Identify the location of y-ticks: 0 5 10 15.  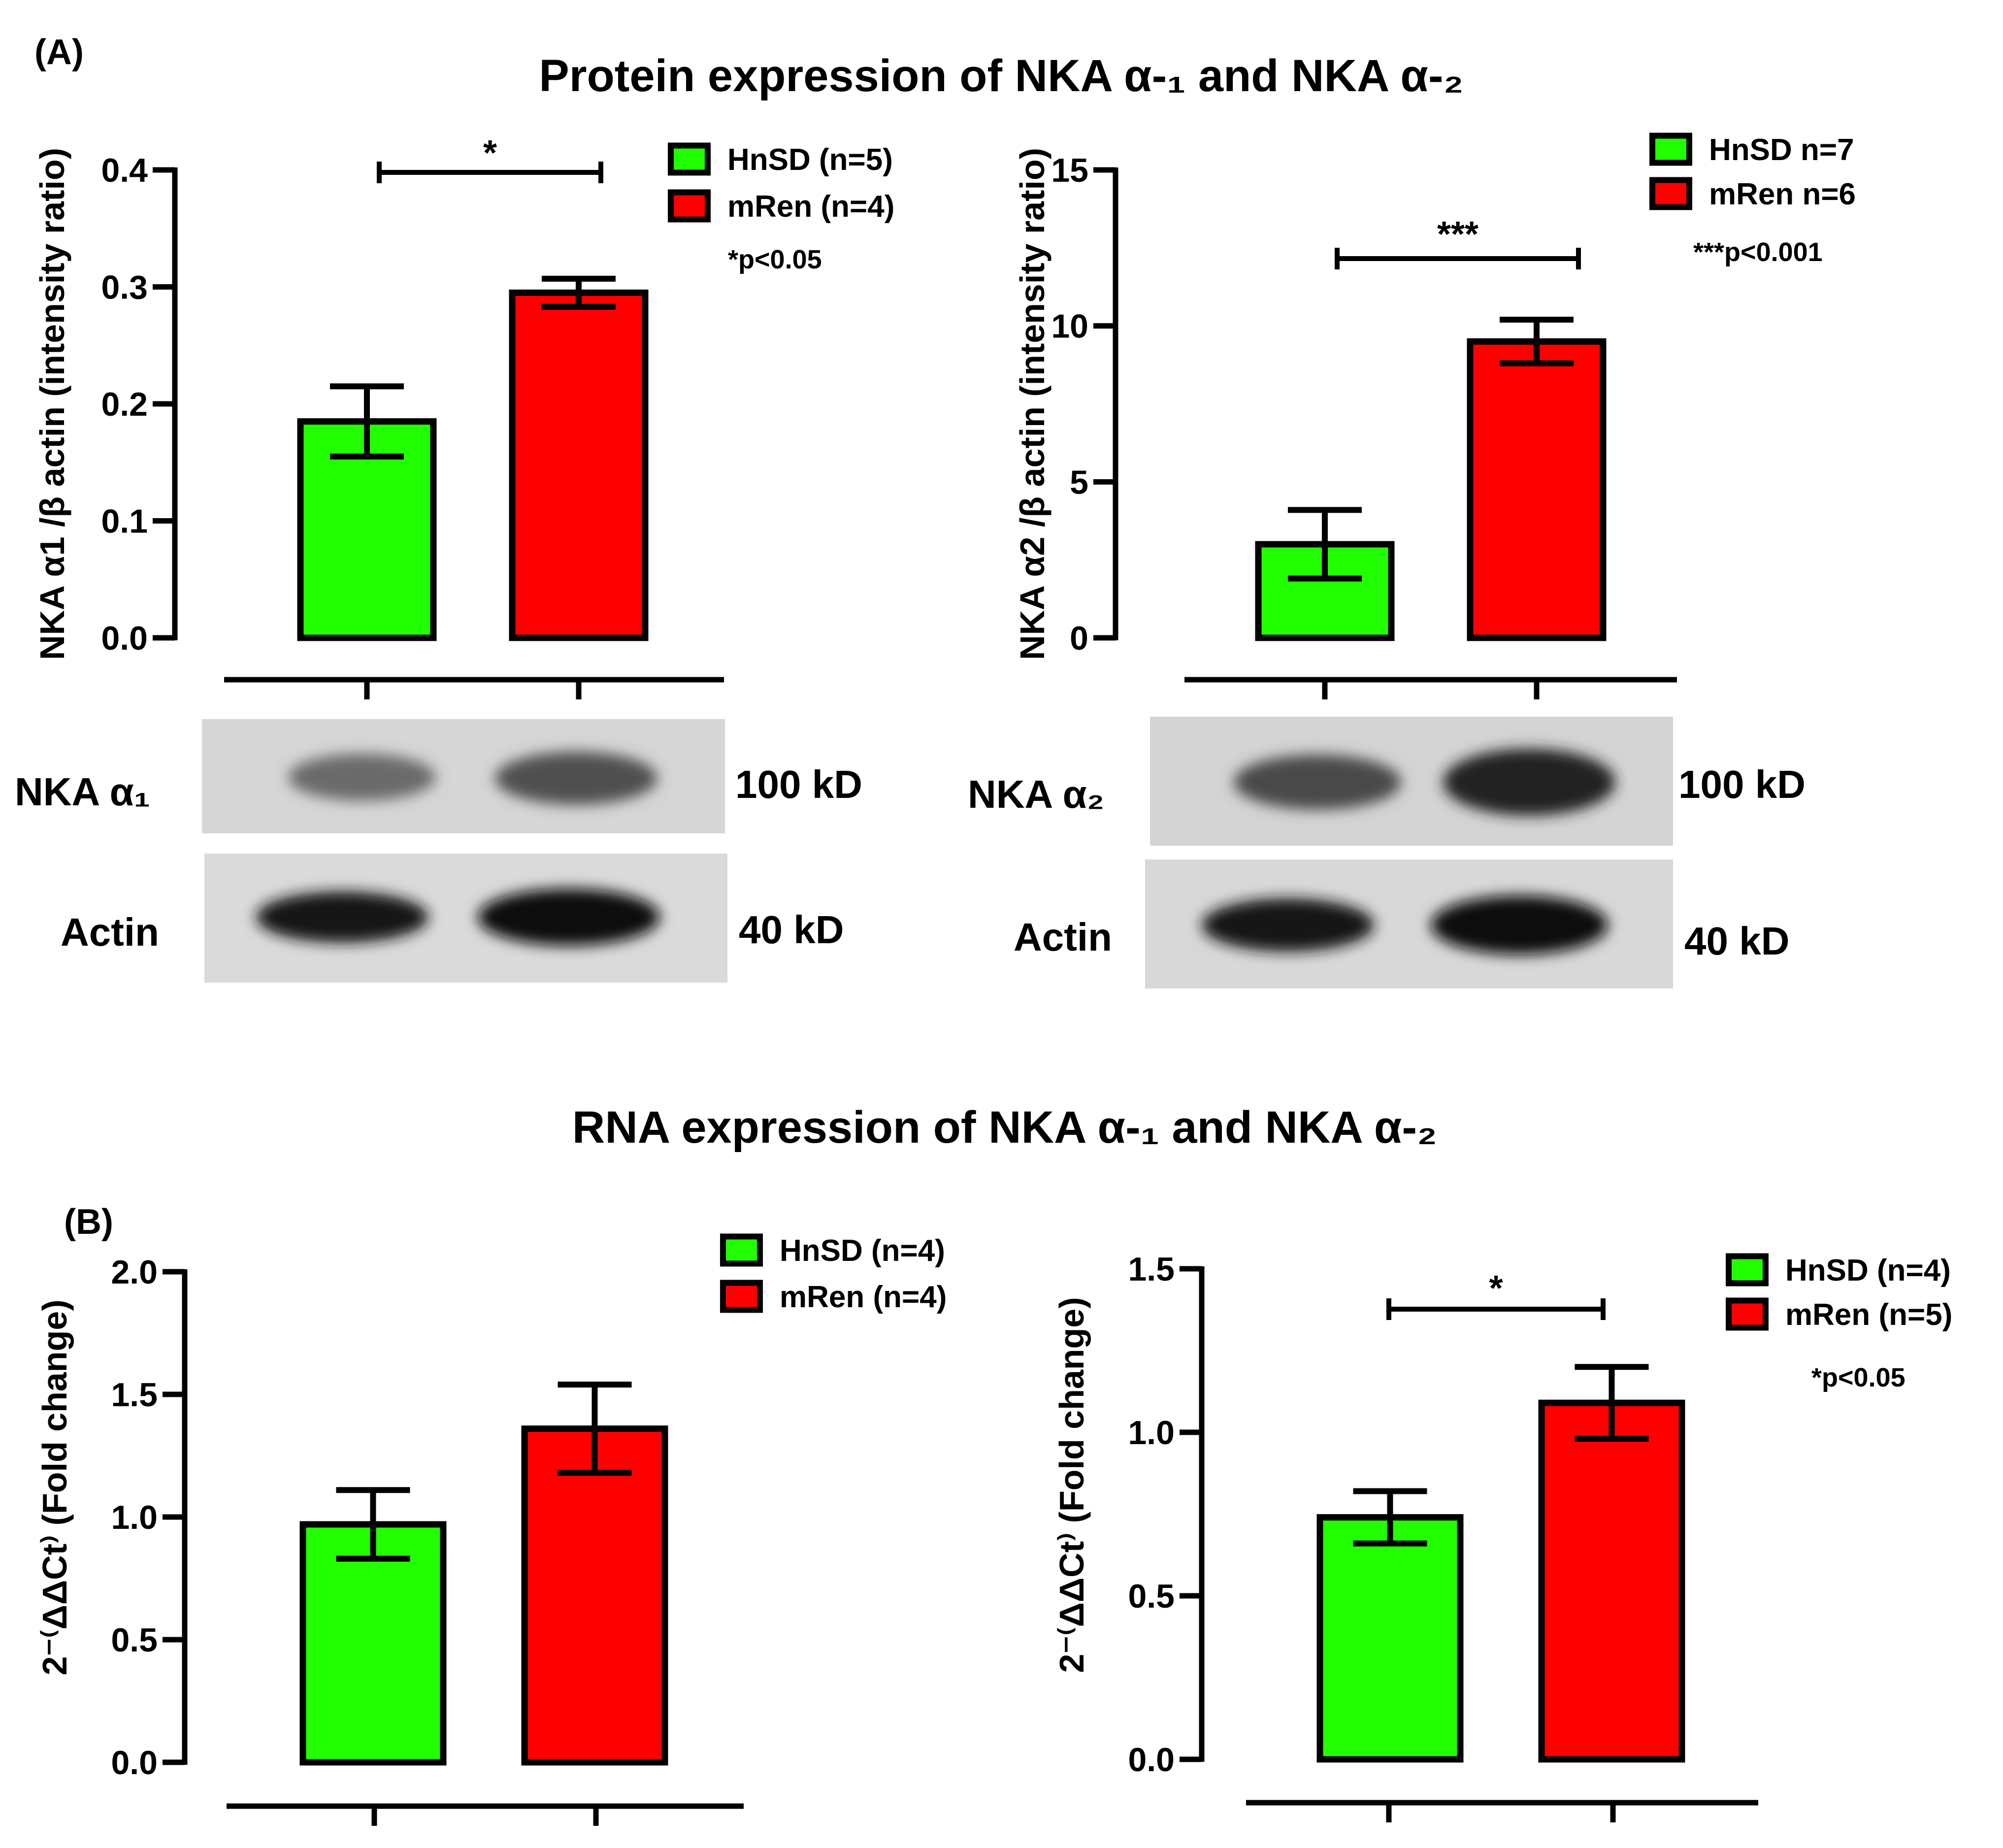
(1083, 404).